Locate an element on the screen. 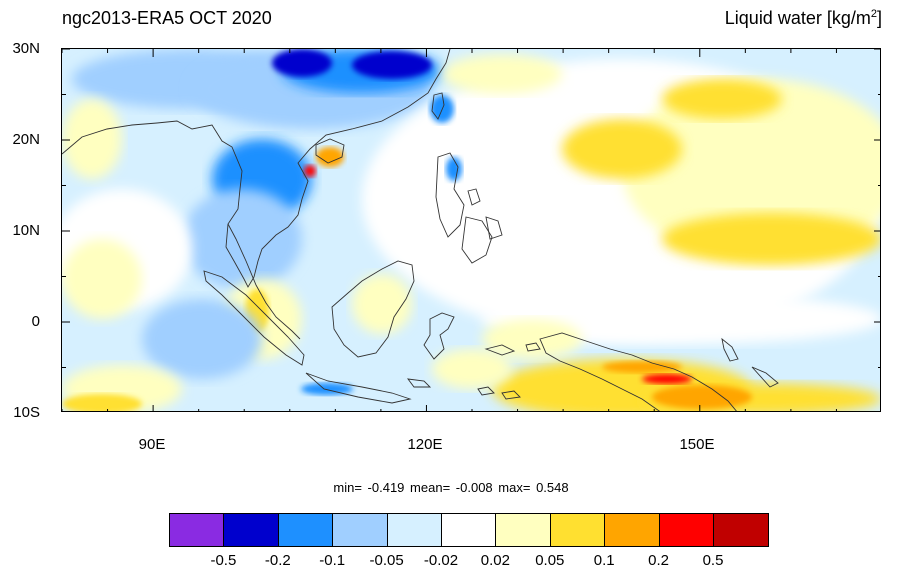 Image resolution: width=902 pixels, height=576 pixels. variable-title: Liquid water [kg/m2] is located at coordinates (803, 18).